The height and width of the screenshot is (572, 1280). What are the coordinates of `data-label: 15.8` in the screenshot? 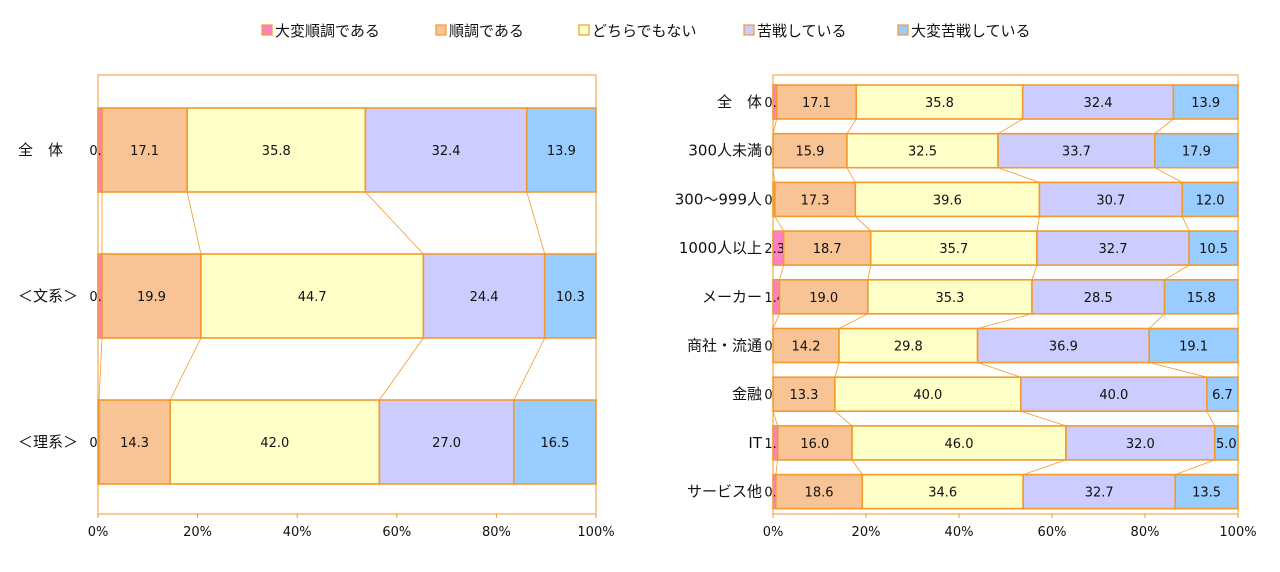 It's located at (1201, 298).